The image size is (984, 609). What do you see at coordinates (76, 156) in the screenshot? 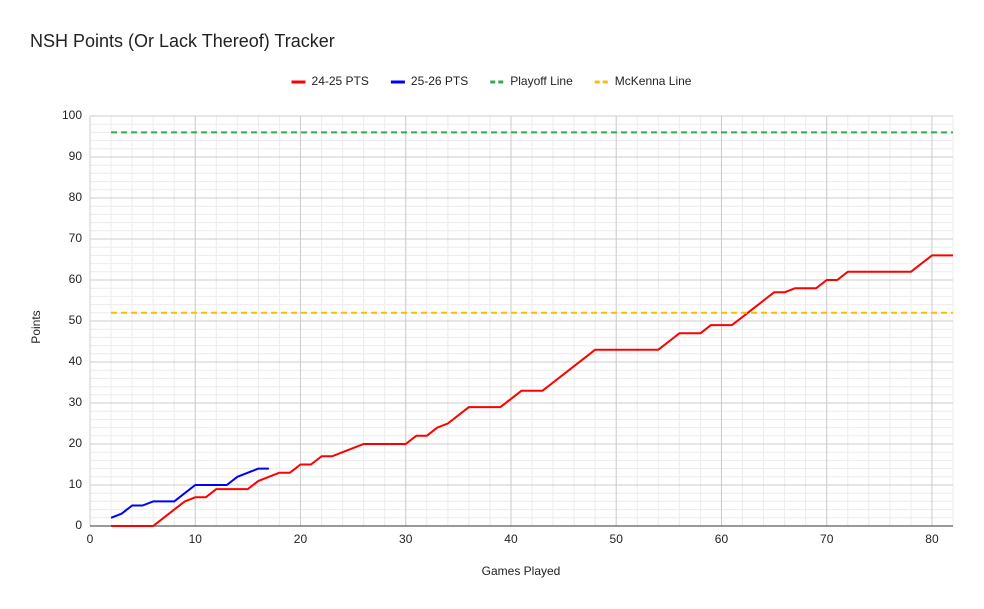
I see `y-tick-label: 90` at bounding box center [76, 156].